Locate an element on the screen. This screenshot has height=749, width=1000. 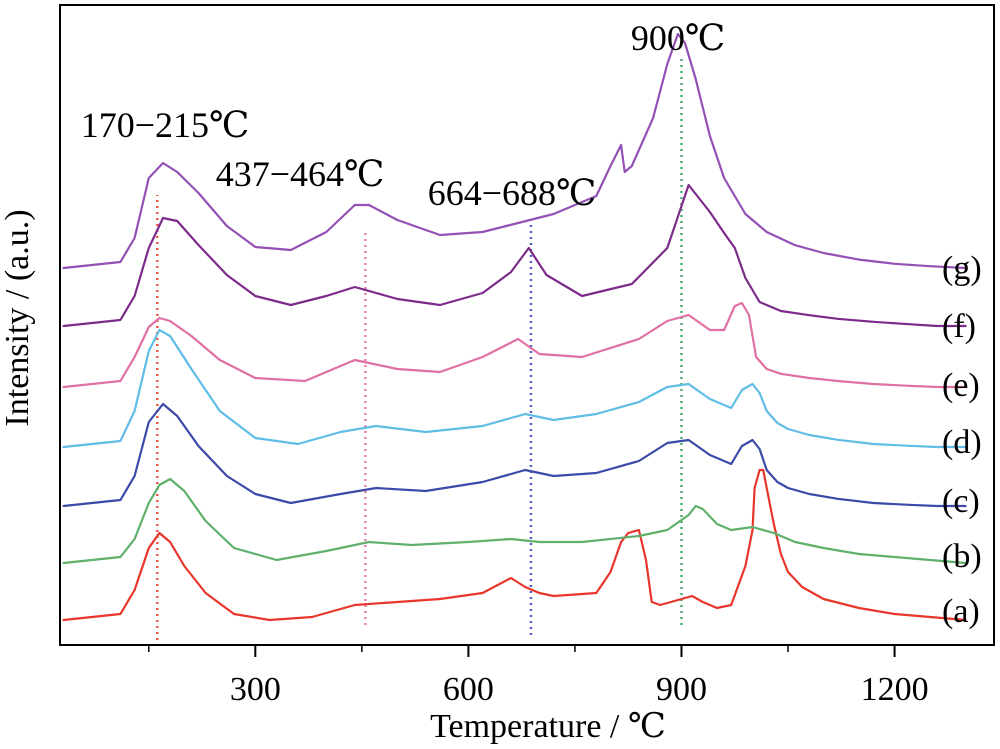
series-label-g: (g) is located at coordinates (962, 268).